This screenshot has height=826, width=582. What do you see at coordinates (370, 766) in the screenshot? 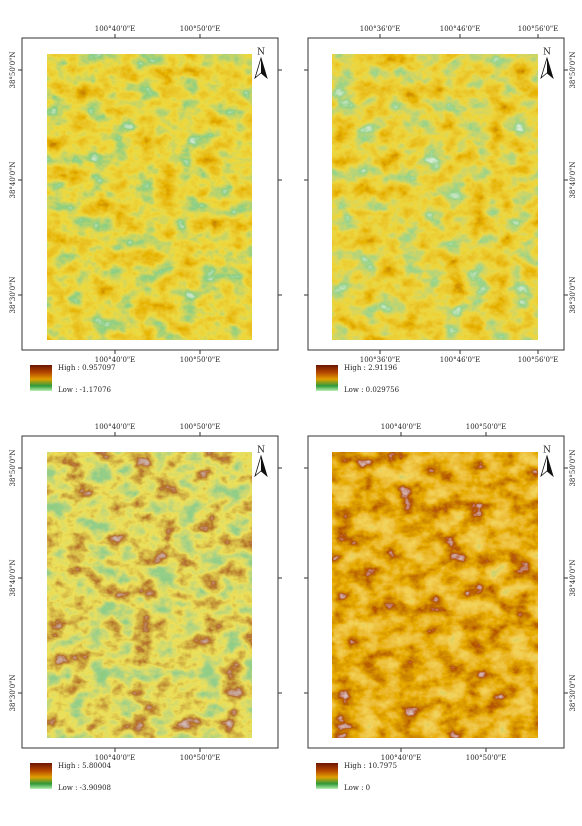
I see `legend-high: High : 10.7975` at bounding box center [370, 766].